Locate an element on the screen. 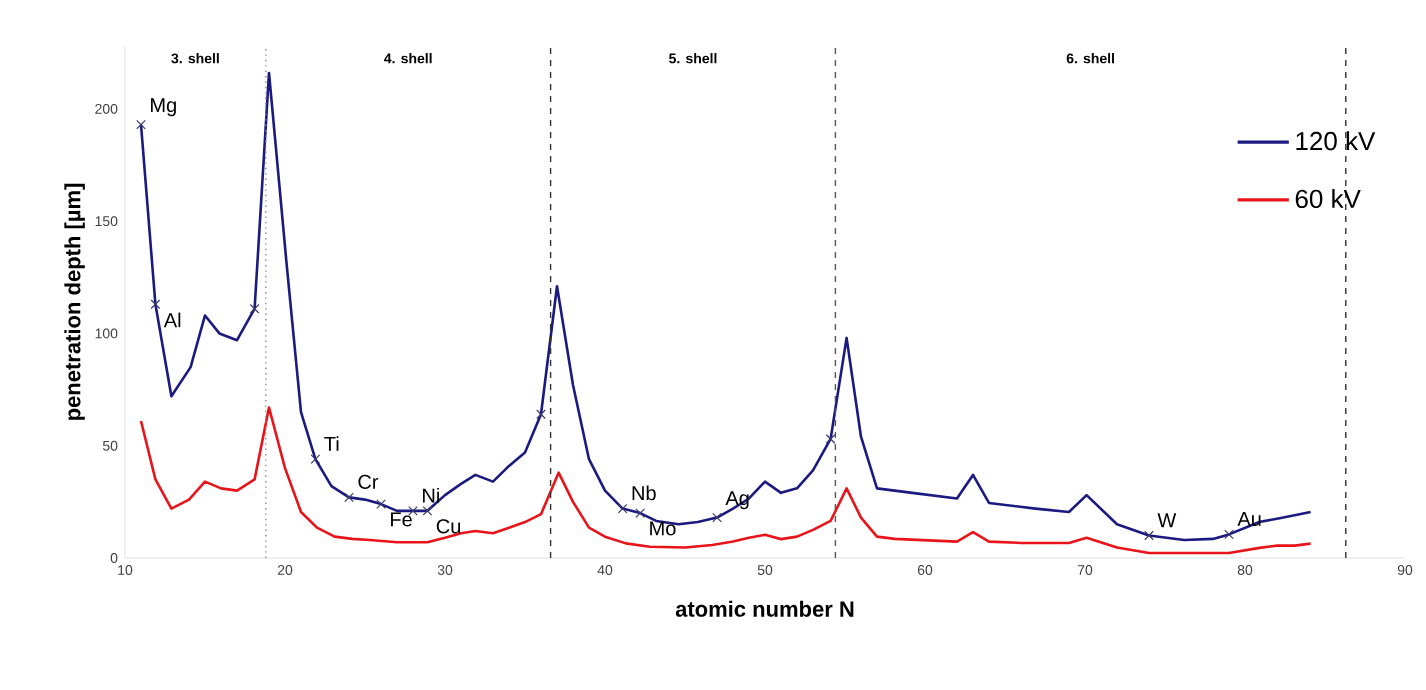 The image size is (1426, 690). annotation: Ti is located at coordinates (331, 443).